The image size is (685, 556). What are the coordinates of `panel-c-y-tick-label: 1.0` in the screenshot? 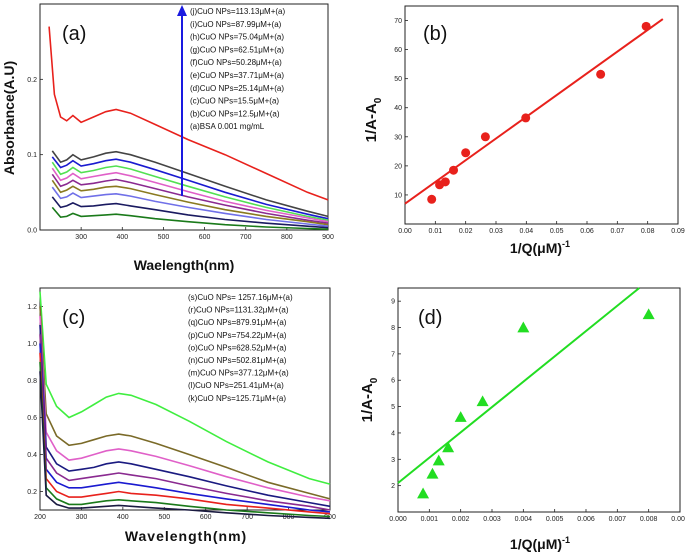 It's located at (32, 344).